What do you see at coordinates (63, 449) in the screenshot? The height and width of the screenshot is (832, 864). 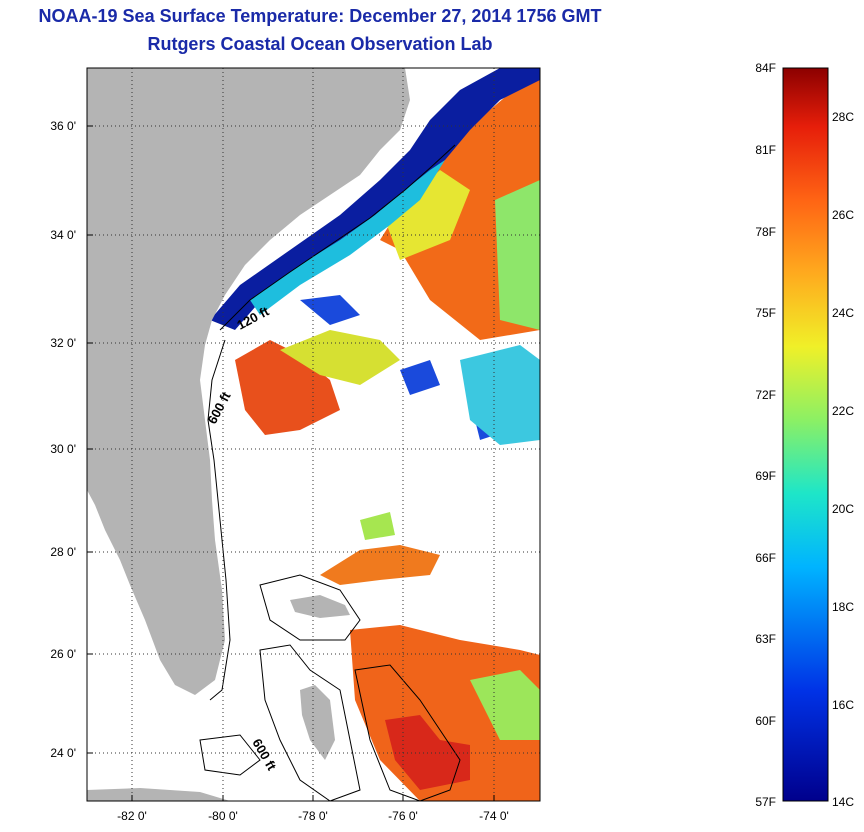 I see `lat-label: 30 0'` at bounding box center [63, 449].